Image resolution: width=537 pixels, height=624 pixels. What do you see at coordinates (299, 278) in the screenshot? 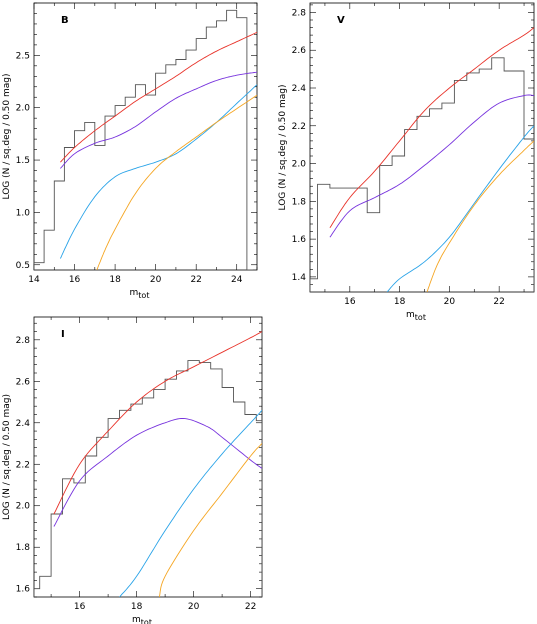
I see `y-tick-label: 1.4` at bounding box center [299, 278].